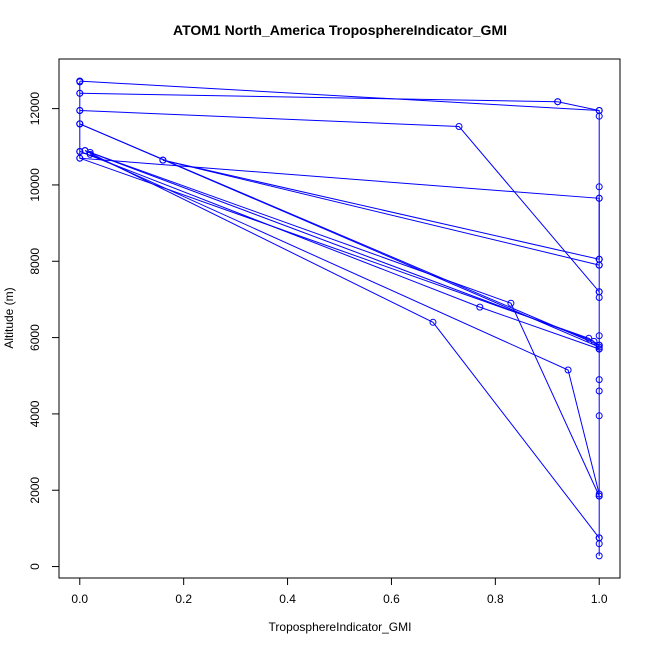 This screenshot has height=650, width=650. What do you see at coordinates (35, 566) in the screenshot?
I see `y-tick-label: 0` at bounding box center [35, 566].